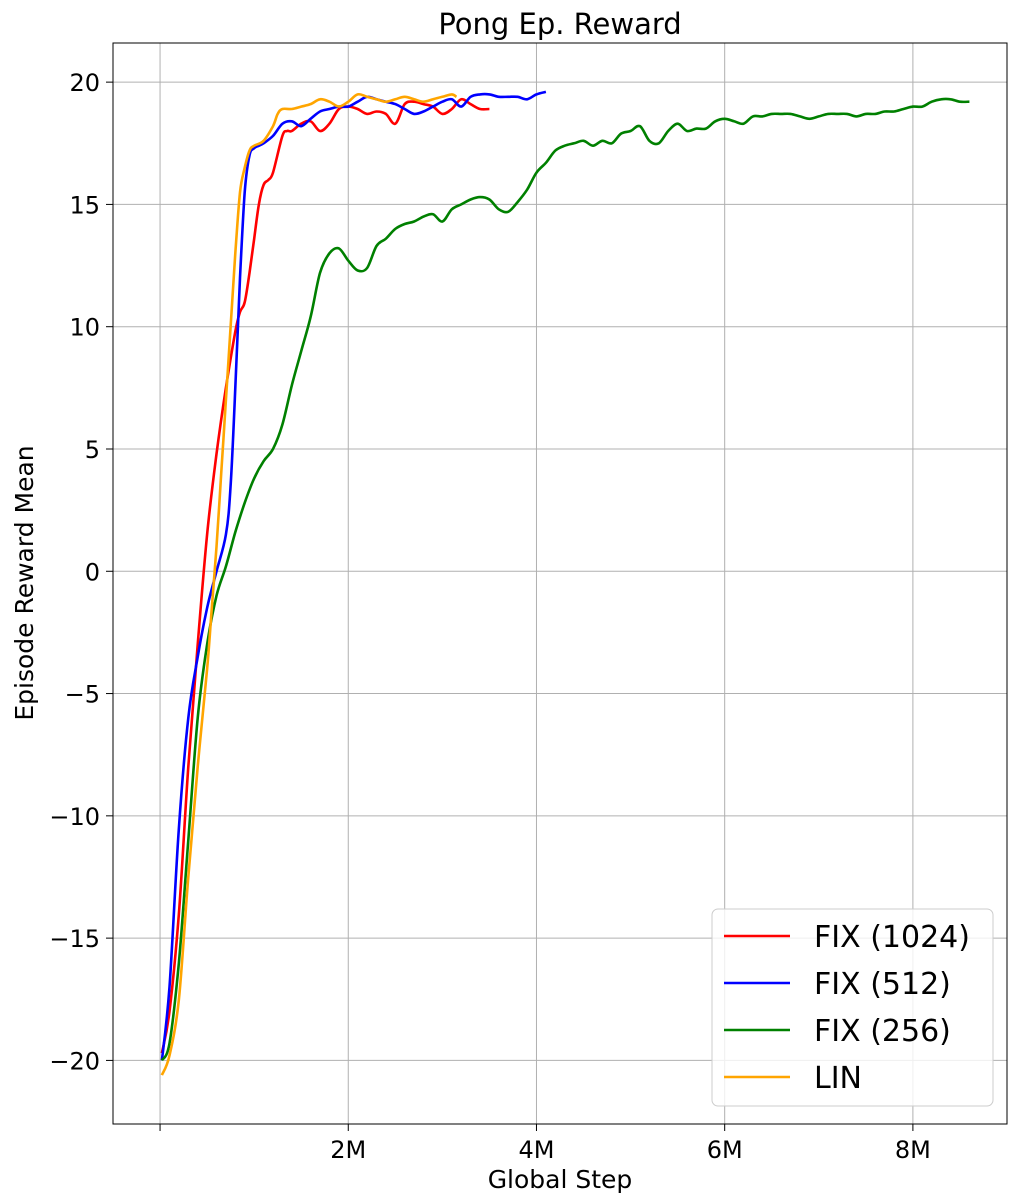 The height and width of the screenshot is (1204, 1019). I want to click on y-tick-label: −5, so click(82, 695).